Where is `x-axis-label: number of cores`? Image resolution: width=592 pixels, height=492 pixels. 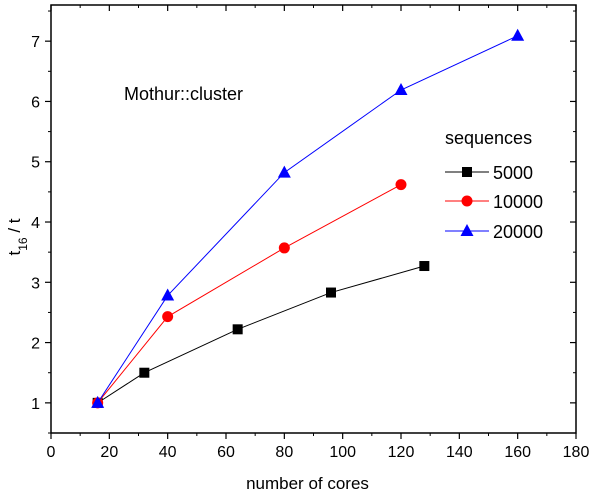
x-axis-label: number of cores is located at coordinates (307, 483).